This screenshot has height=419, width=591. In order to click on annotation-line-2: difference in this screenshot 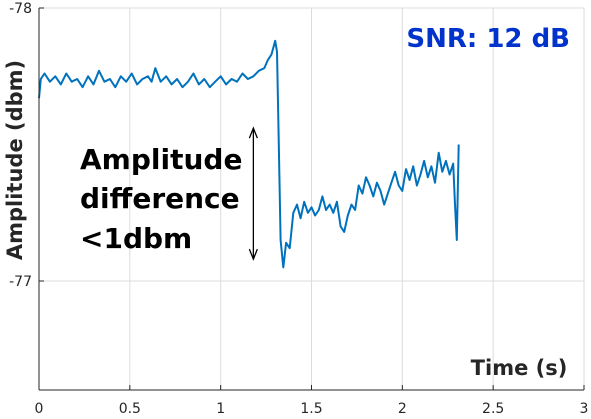, I will do `click(160, 198)`.